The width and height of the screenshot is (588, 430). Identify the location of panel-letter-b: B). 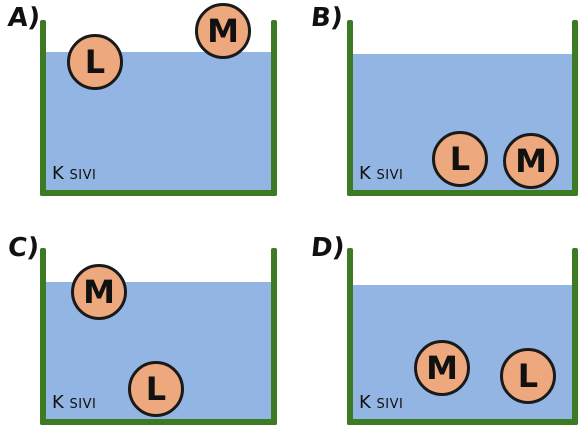
(327, 18).